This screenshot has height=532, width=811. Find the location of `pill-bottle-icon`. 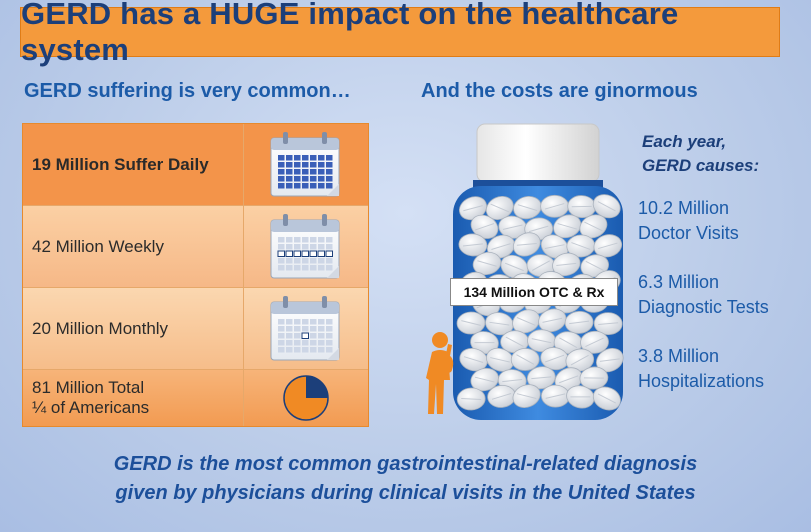

pill-bottle-icon is located at coordinates (538, 271).